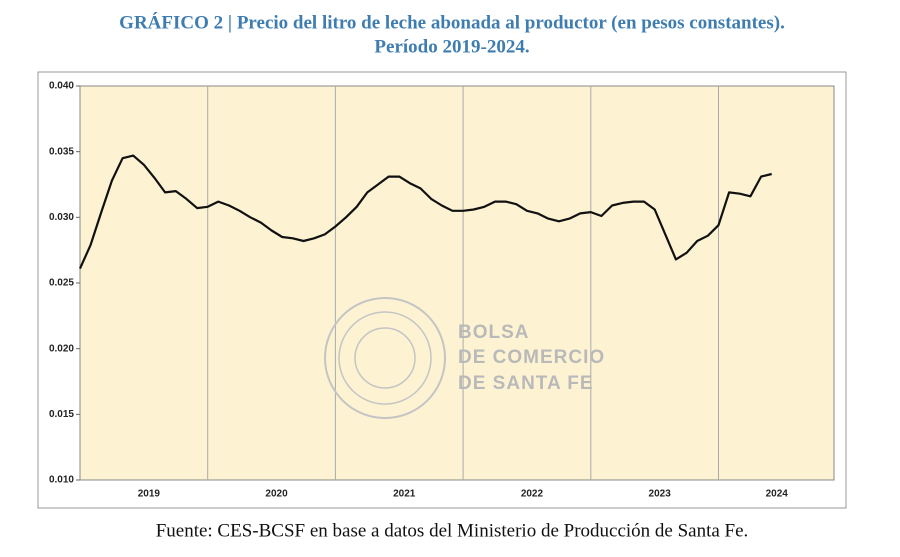 This screenshot has width=900, height=557. I want to click on x-tick-label: 2022, so click(532, 494).